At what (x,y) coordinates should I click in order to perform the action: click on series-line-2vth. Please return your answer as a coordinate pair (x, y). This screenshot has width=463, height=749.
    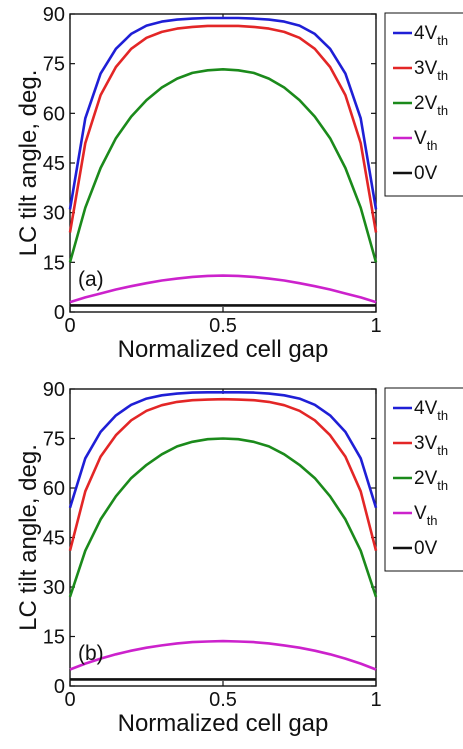
    Looking at the image, I should click on (223, 517).